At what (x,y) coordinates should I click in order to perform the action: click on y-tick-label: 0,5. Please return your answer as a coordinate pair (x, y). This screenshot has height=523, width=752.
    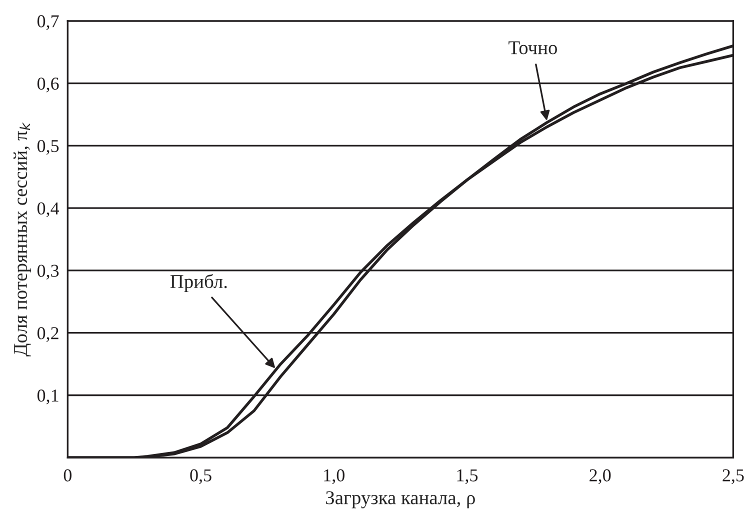
    Looking at the image, I should click on (48, 147).